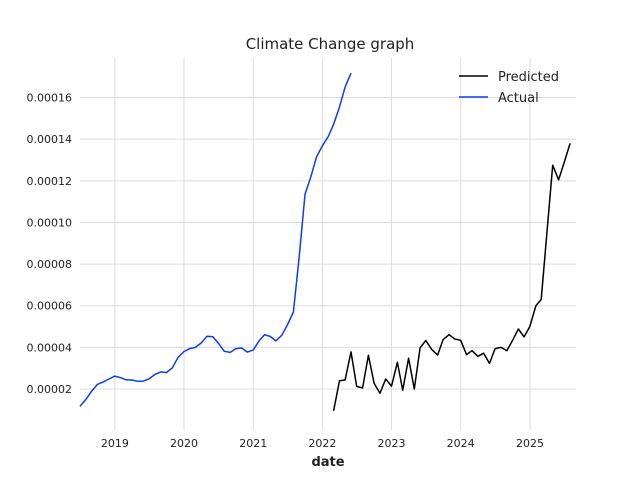 The height and width of the screenshot is (480, 640). What do you see at coordinates (50, 139) in the screenshot?
I see `y-tick-label: 0.00014` at bounding box center [50, 139].